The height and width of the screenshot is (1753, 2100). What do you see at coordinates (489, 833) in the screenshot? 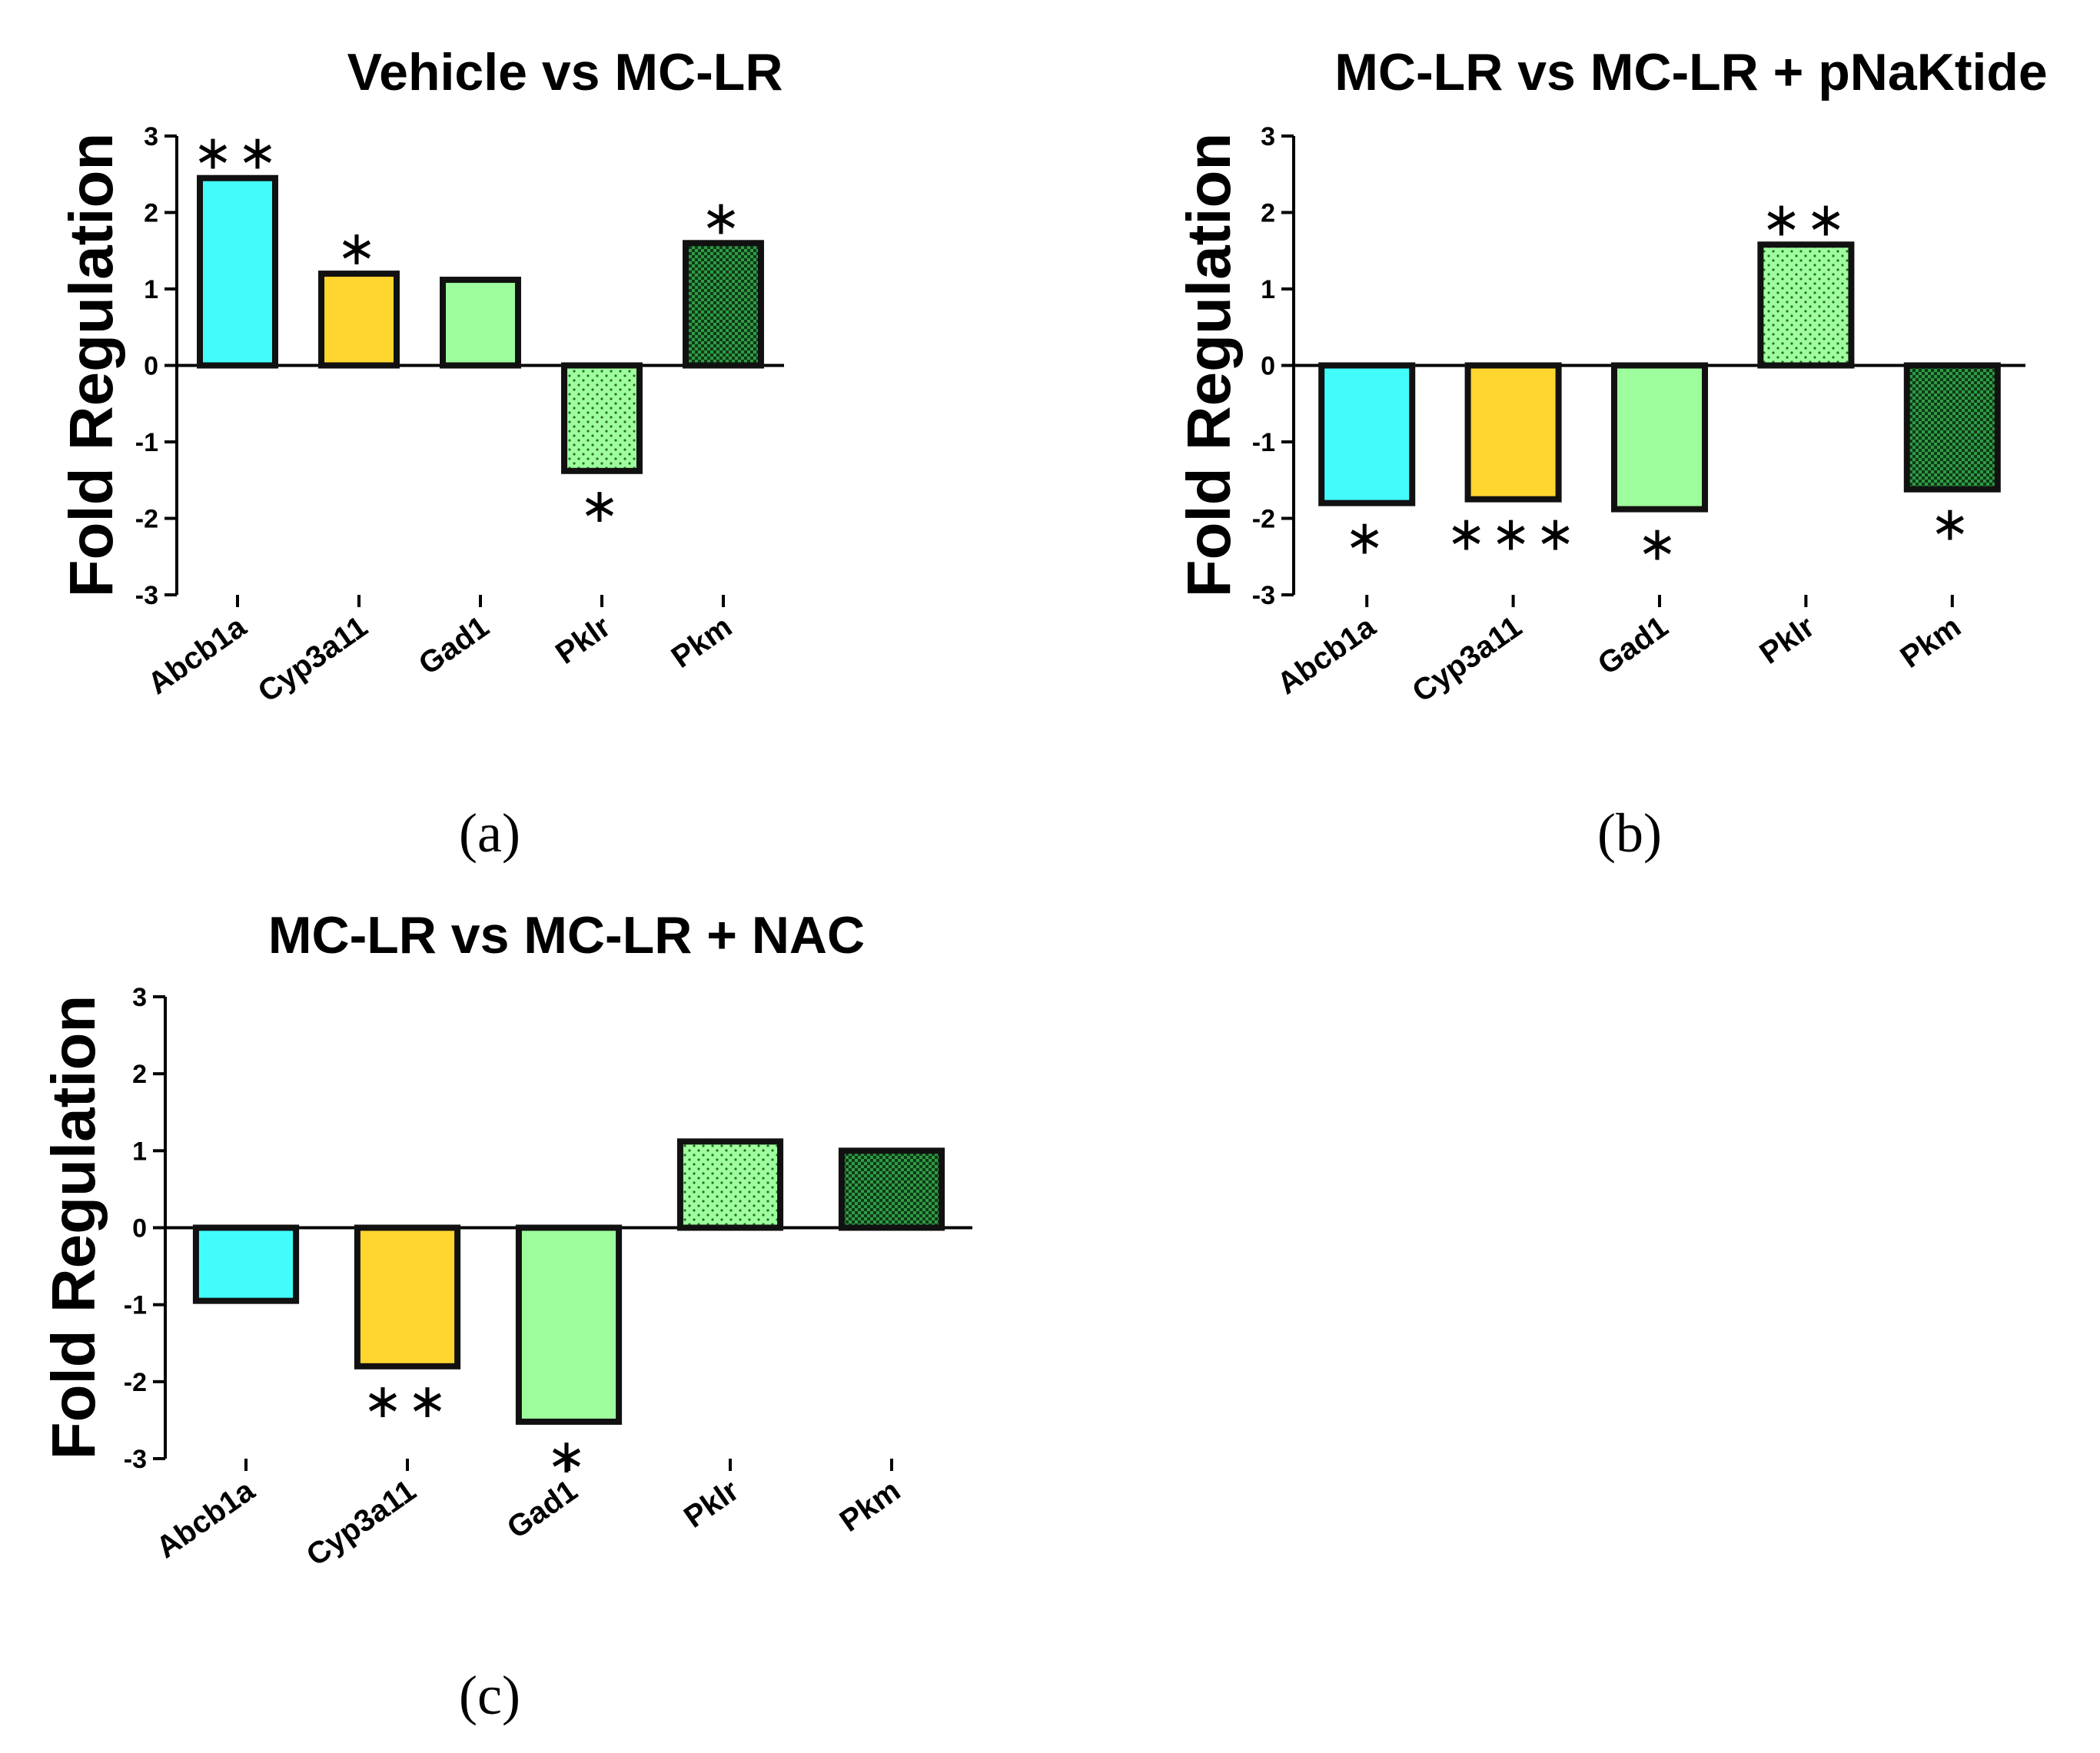
I see `panel-letter: (a)` at bounding box center [489, 833].